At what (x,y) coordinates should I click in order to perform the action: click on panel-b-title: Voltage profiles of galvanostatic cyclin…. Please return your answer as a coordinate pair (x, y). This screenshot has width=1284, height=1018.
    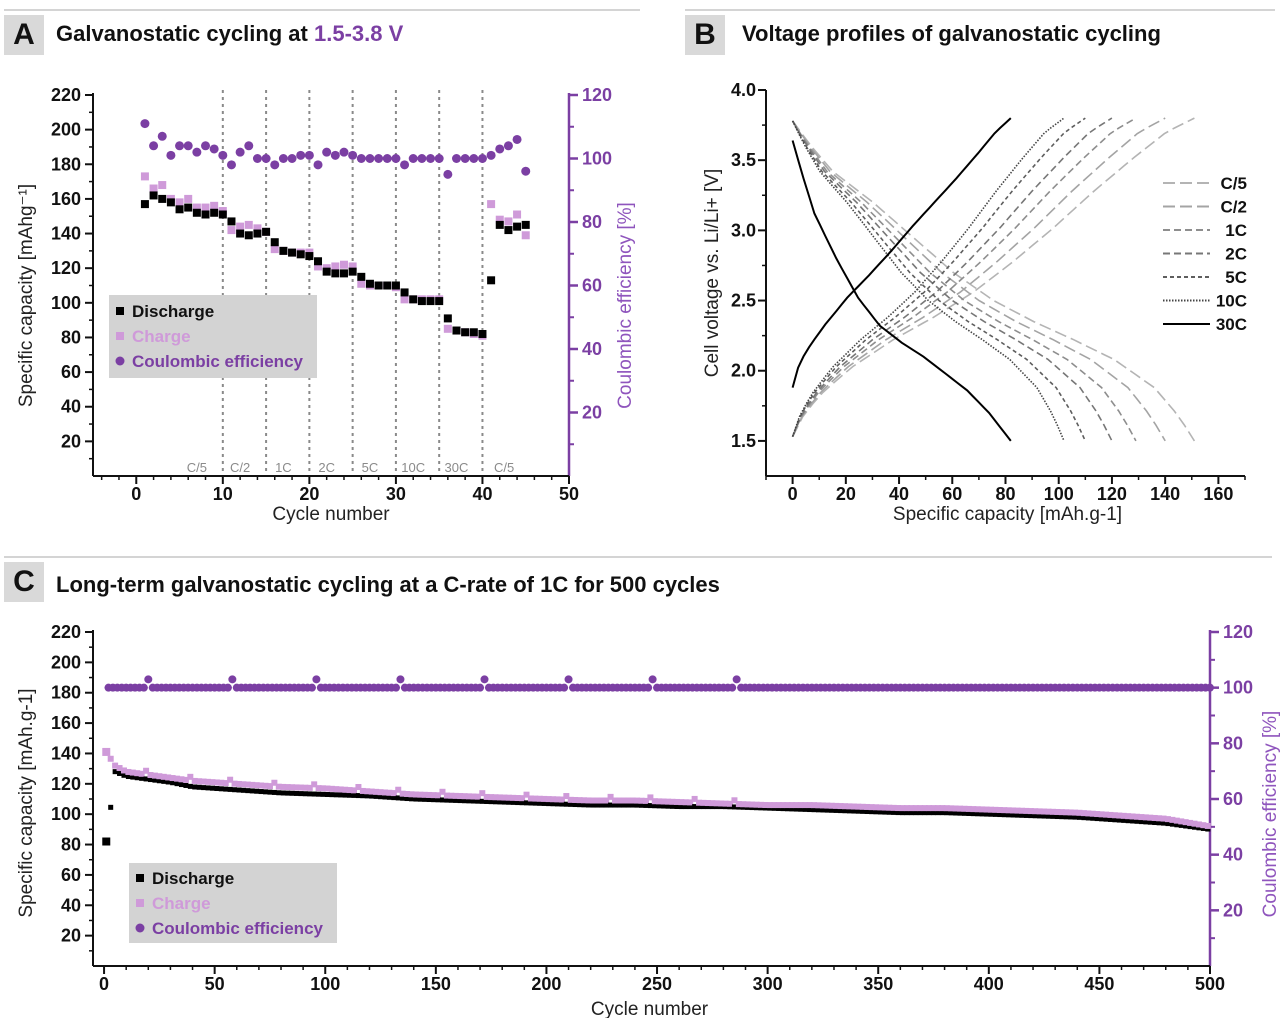
    Looking at the image, I should click on (951, 33).